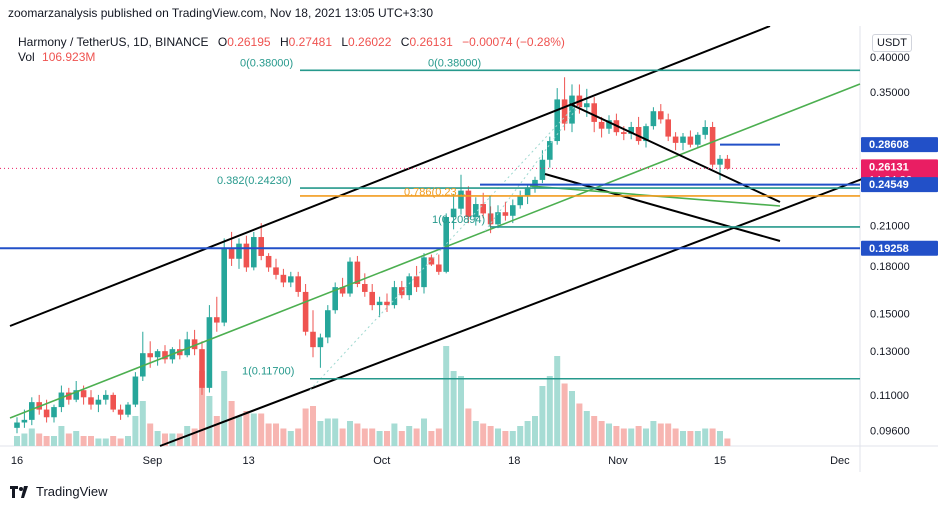 The image size is (938, 509). Describe the element at coordinates (268, 372) in the screenshot. I see `fib-label: 1(0.11700)` at that location.